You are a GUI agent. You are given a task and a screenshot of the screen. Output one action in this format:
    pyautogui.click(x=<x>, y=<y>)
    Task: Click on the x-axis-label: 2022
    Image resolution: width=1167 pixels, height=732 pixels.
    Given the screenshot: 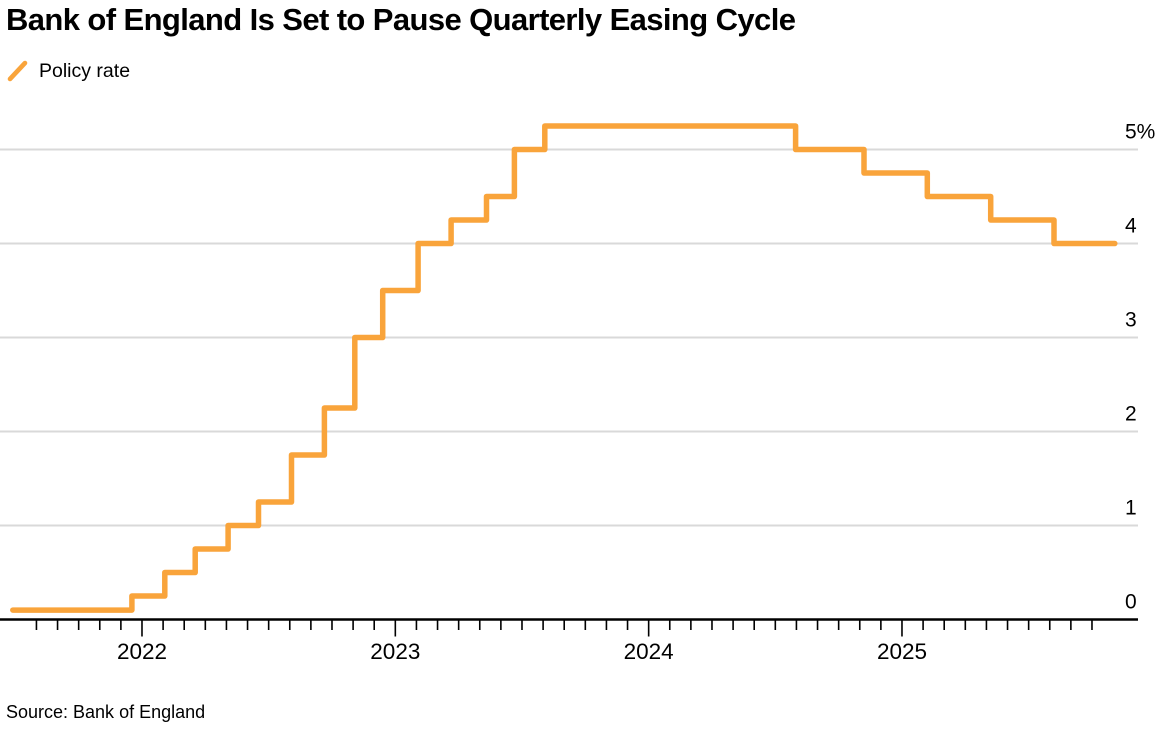 What is the action you would take?
    pyautogui.click(x=142, y=651)
    